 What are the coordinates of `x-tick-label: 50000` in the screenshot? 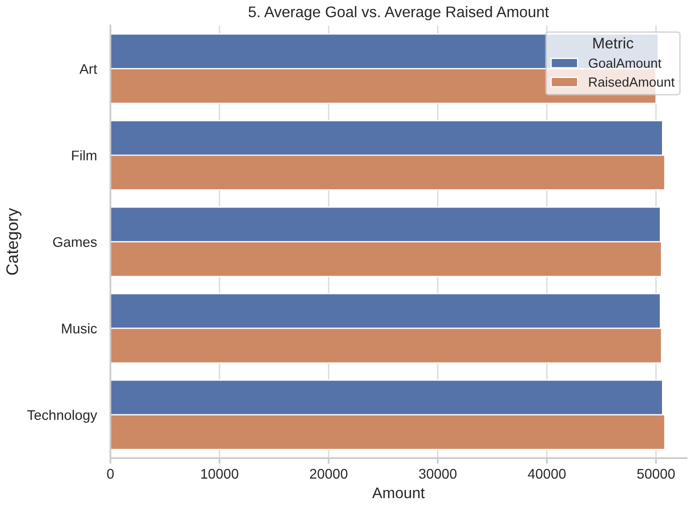 It's located at (656, 473).